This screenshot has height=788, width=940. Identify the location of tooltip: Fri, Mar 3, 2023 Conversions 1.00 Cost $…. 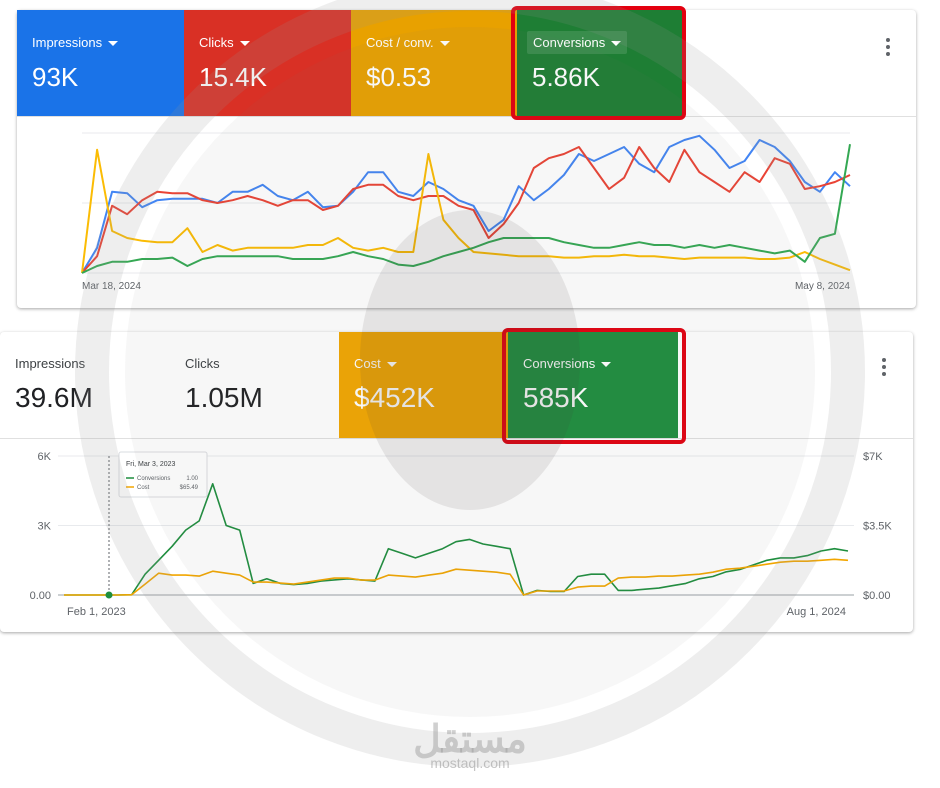
(163, 474).